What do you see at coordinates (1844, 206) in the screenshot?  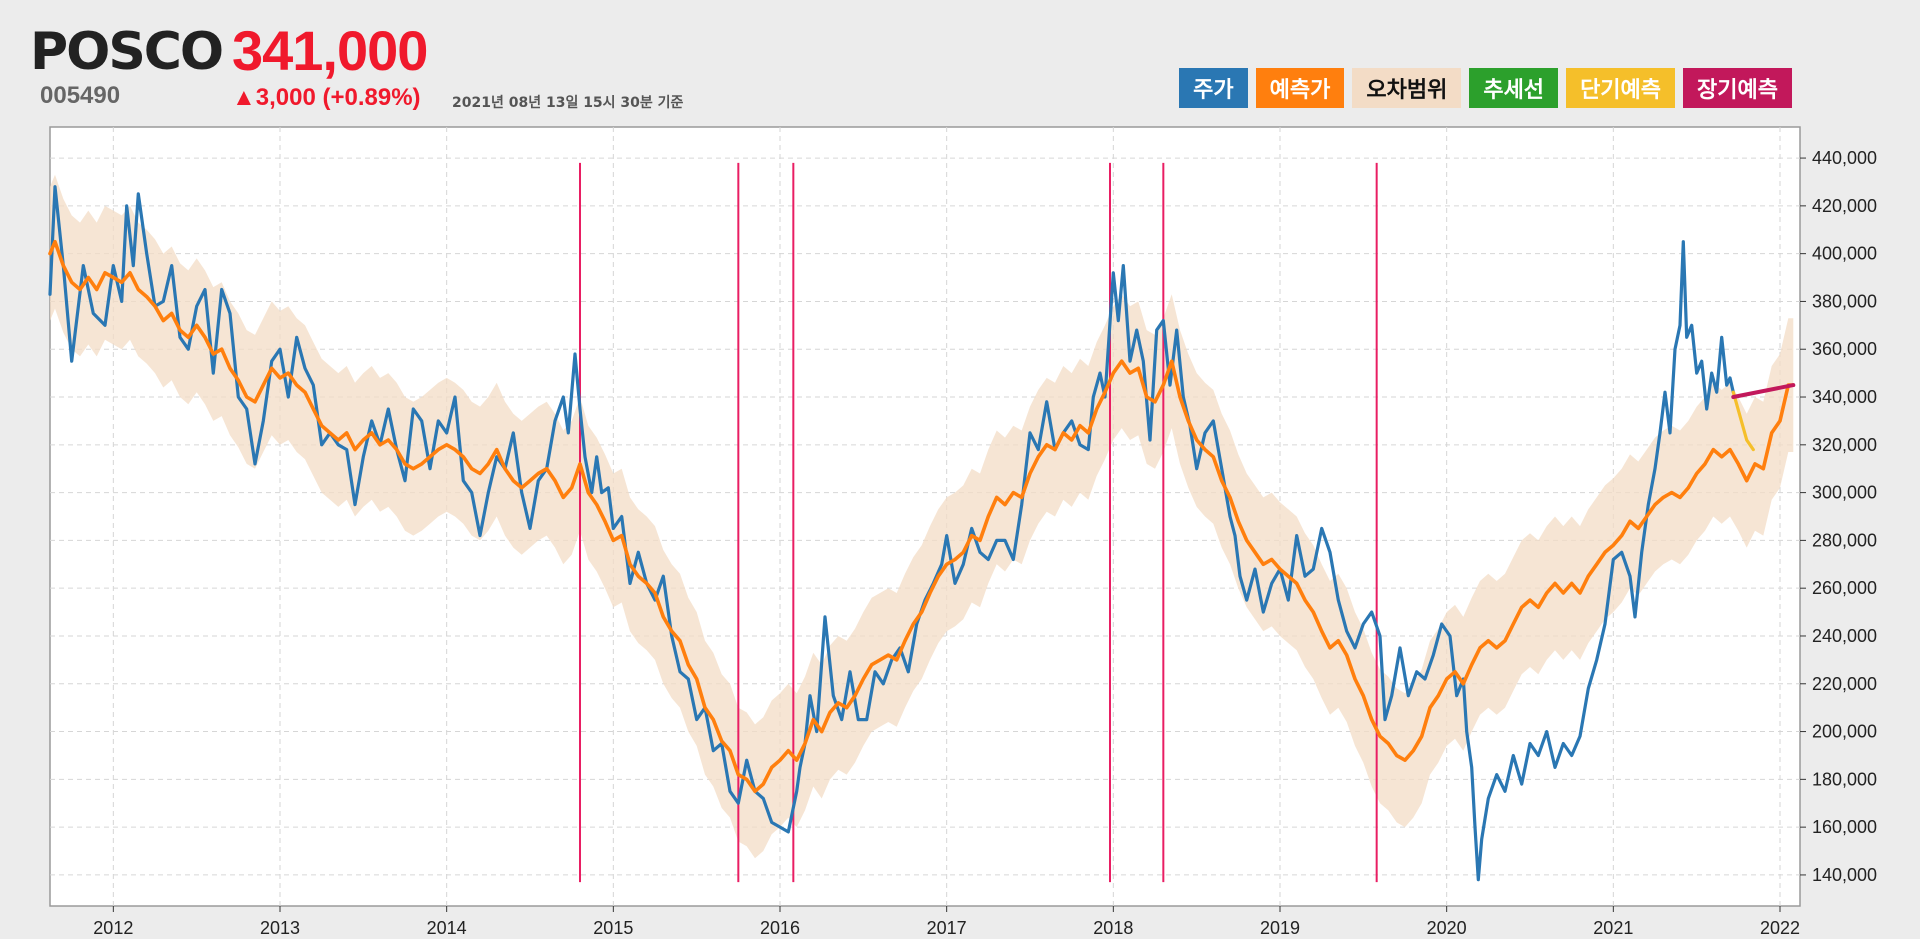 I see `y-tick-label: 420,000` at bounding box center [1844, 206].